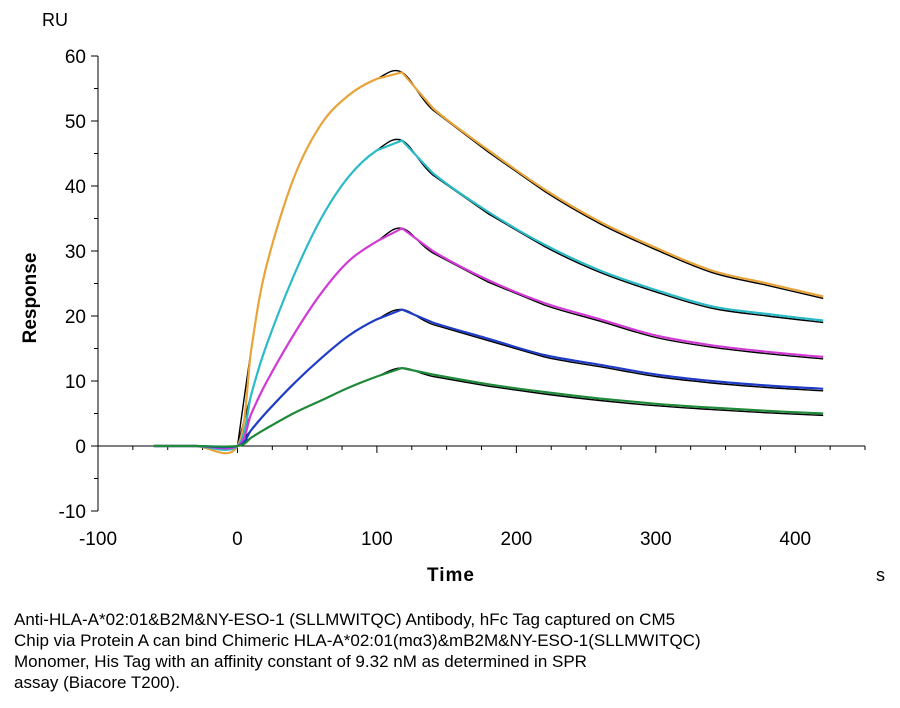 The image size is (900, 708). I want to click on x-tick-label: 400, so click(795, 539).